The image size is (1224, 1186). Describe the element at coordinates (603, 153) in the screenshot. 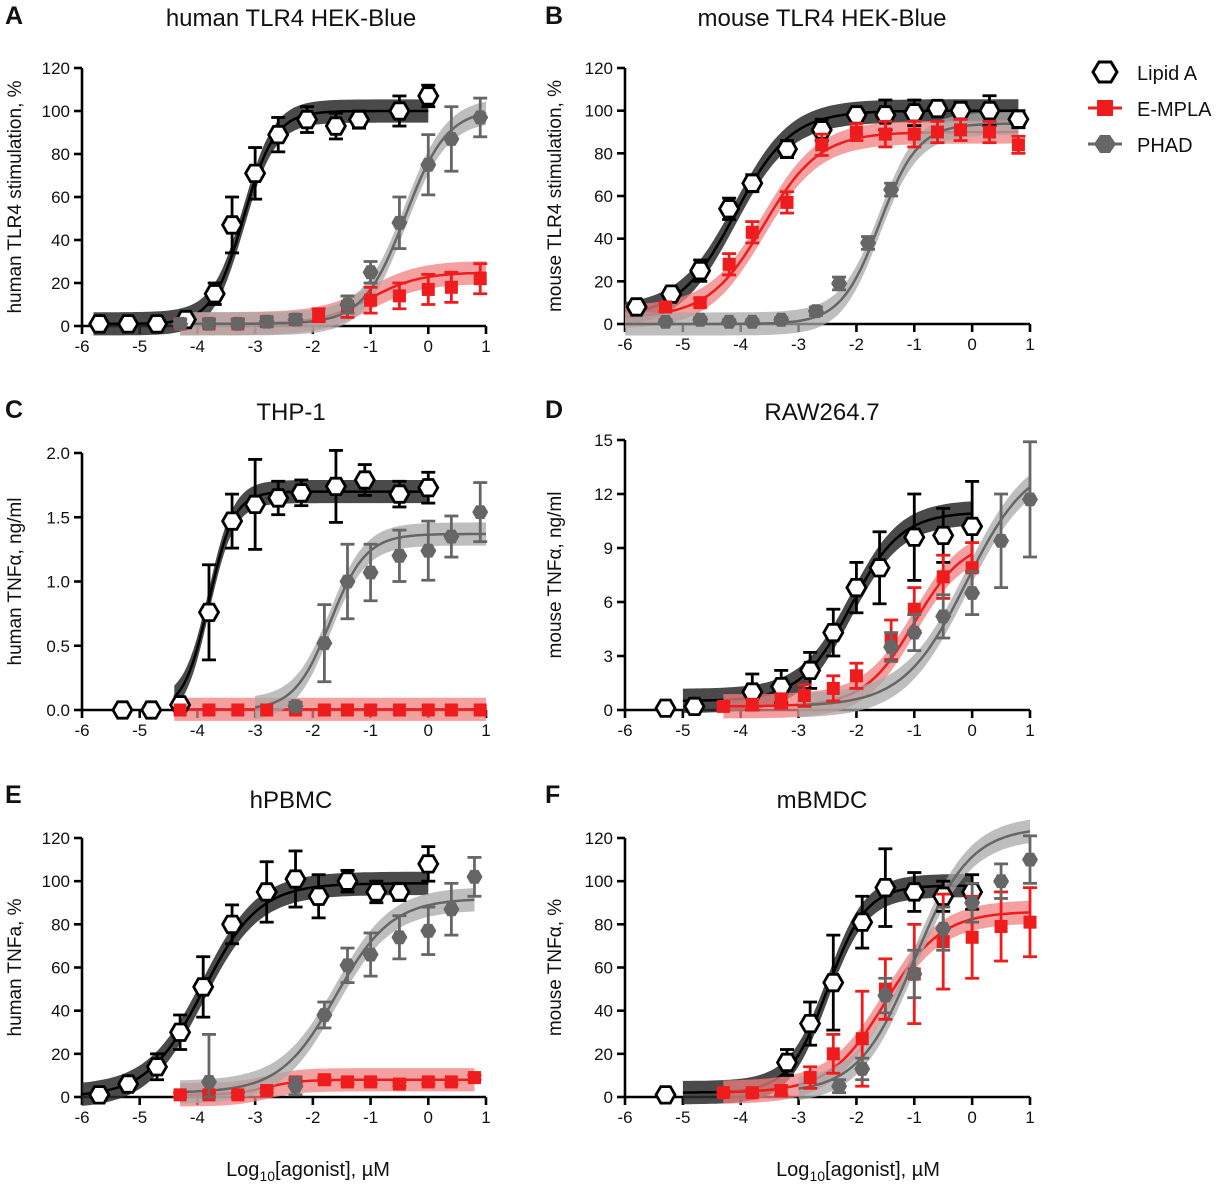

I see `y-tick-label: 80` at that location.